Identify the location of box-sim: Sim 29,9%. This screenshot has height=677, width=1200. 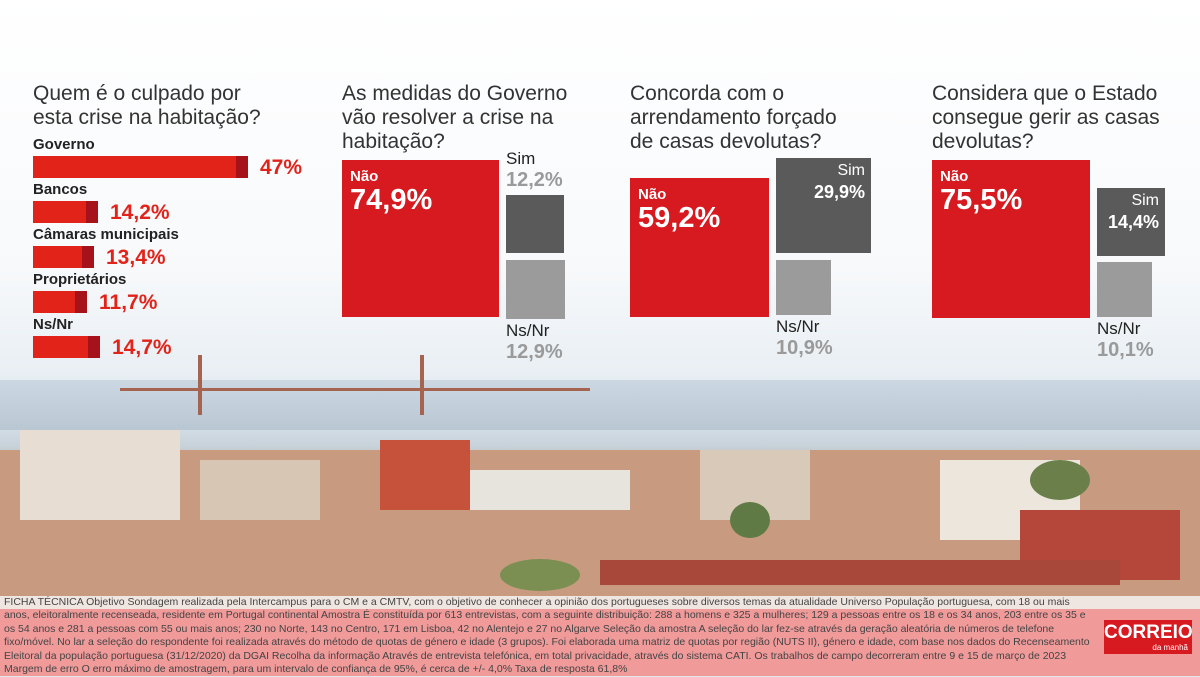
(823, 205).